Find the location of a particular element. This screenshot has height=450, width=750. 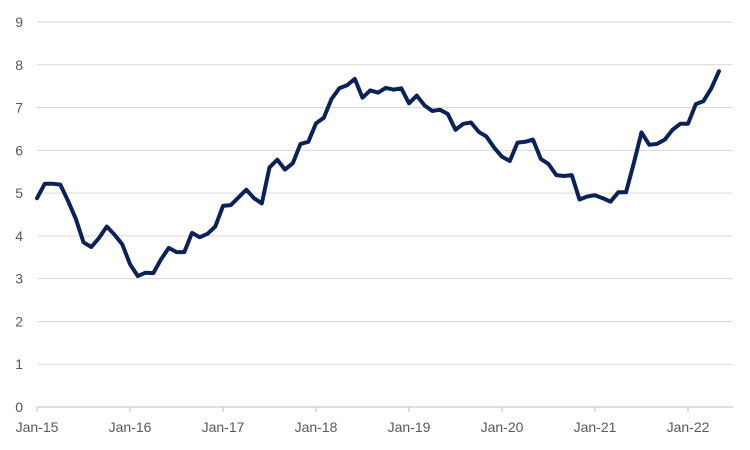

y-axis-tick-labels: 0 1 2 3 4 5 6 7 8 9 is located at coordinates (19, 214).